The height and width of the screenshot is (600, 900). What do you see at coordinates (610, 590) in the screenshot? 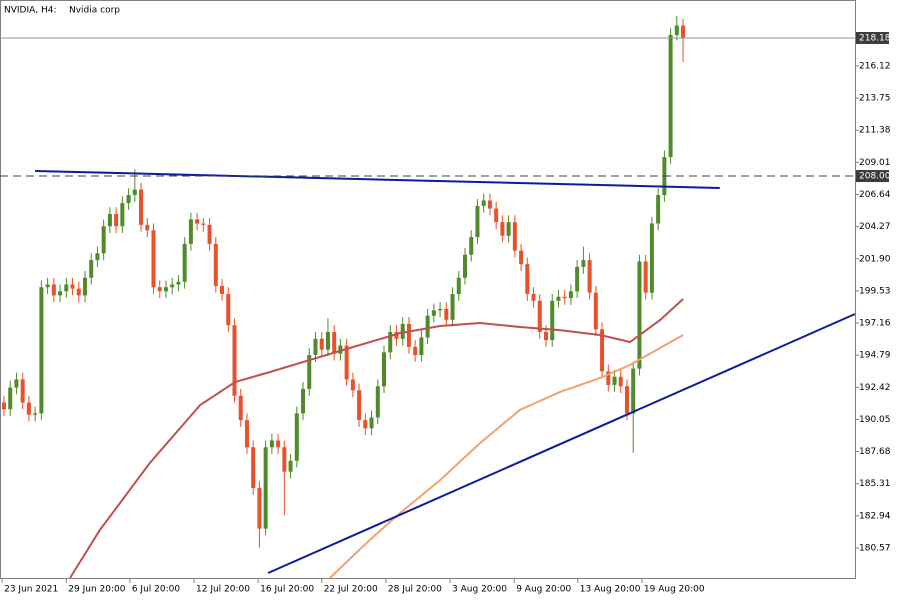
I see `x-tick-label: 13 Aug 20:00` at bounding box center [610, 590].